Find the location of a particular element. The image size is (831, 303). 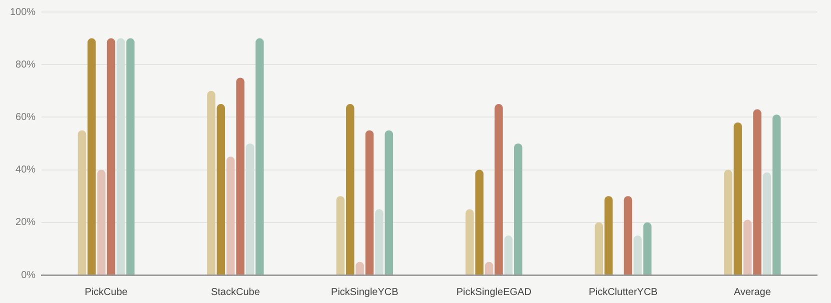

x-tick-label: PickSingleEGAD is located at coordinates (494, 292).